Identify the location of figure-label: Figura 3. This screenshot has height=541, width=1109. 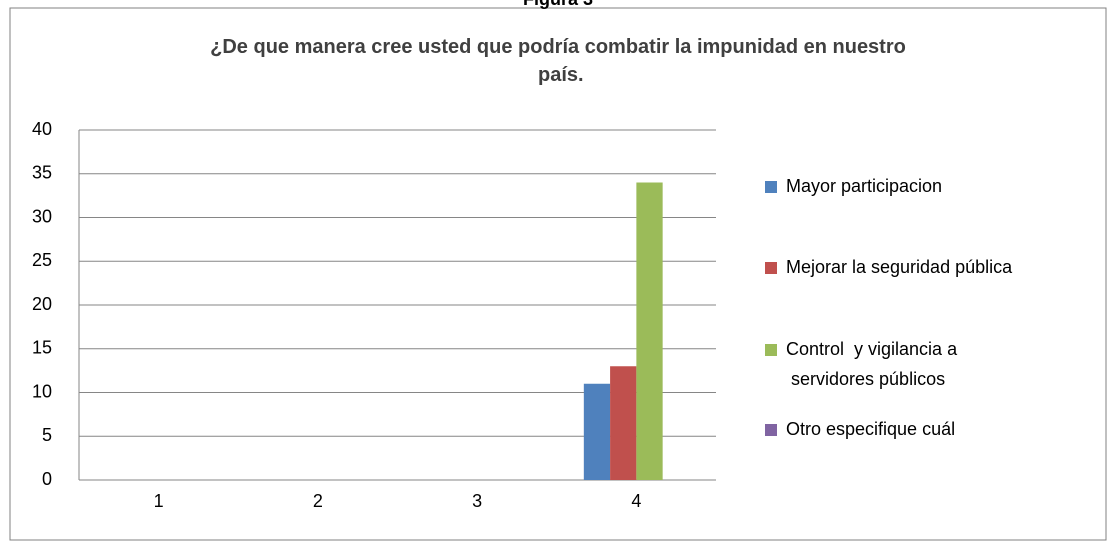
(558, 4).